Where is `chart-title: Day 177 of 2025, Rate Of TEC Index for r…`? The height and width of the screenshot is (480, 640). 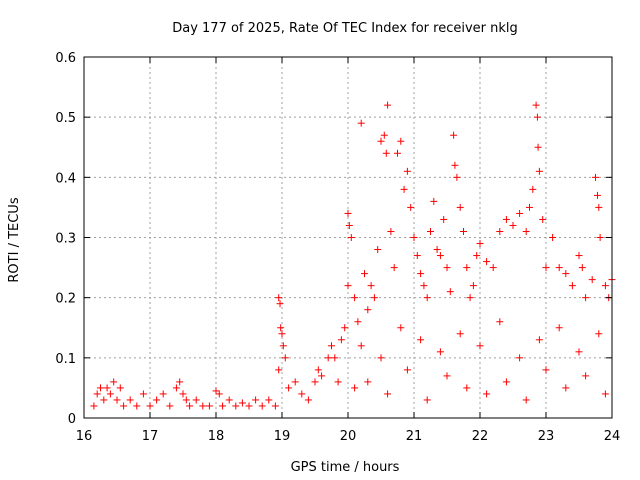 chart-title: Day 177 of 2025, Rate Of TEC Index for r… is located at coordinates (345, 28).